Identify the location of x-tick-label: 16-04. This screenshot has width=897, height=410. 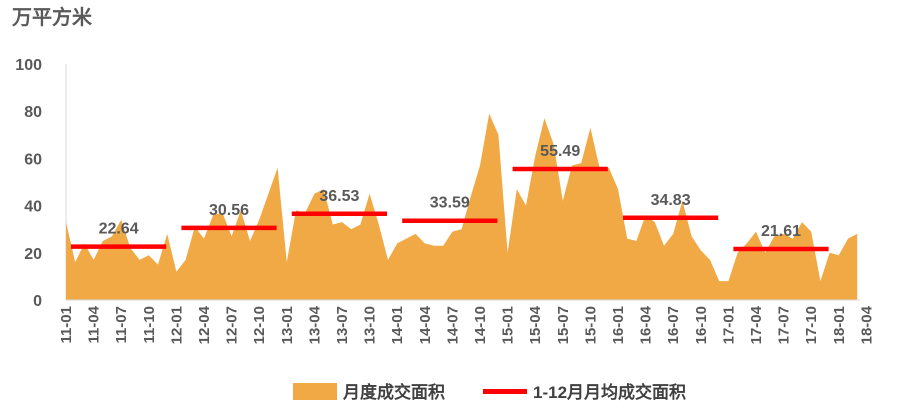
(646, 324).